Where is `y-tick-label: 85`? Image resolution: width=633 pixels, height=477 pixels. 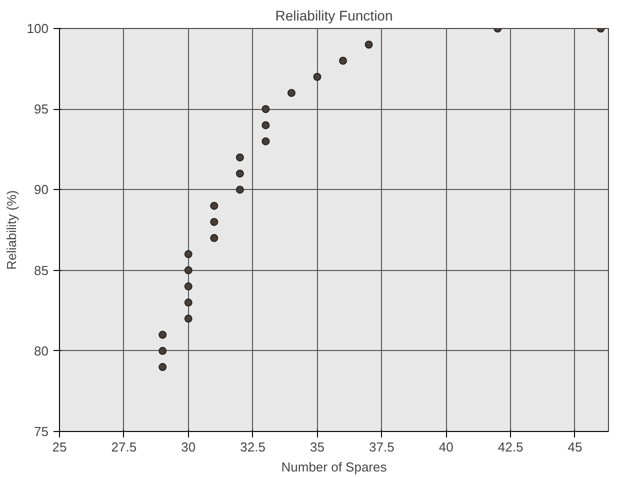 y-tick-label: 85 is located at coordinates (41, 270).